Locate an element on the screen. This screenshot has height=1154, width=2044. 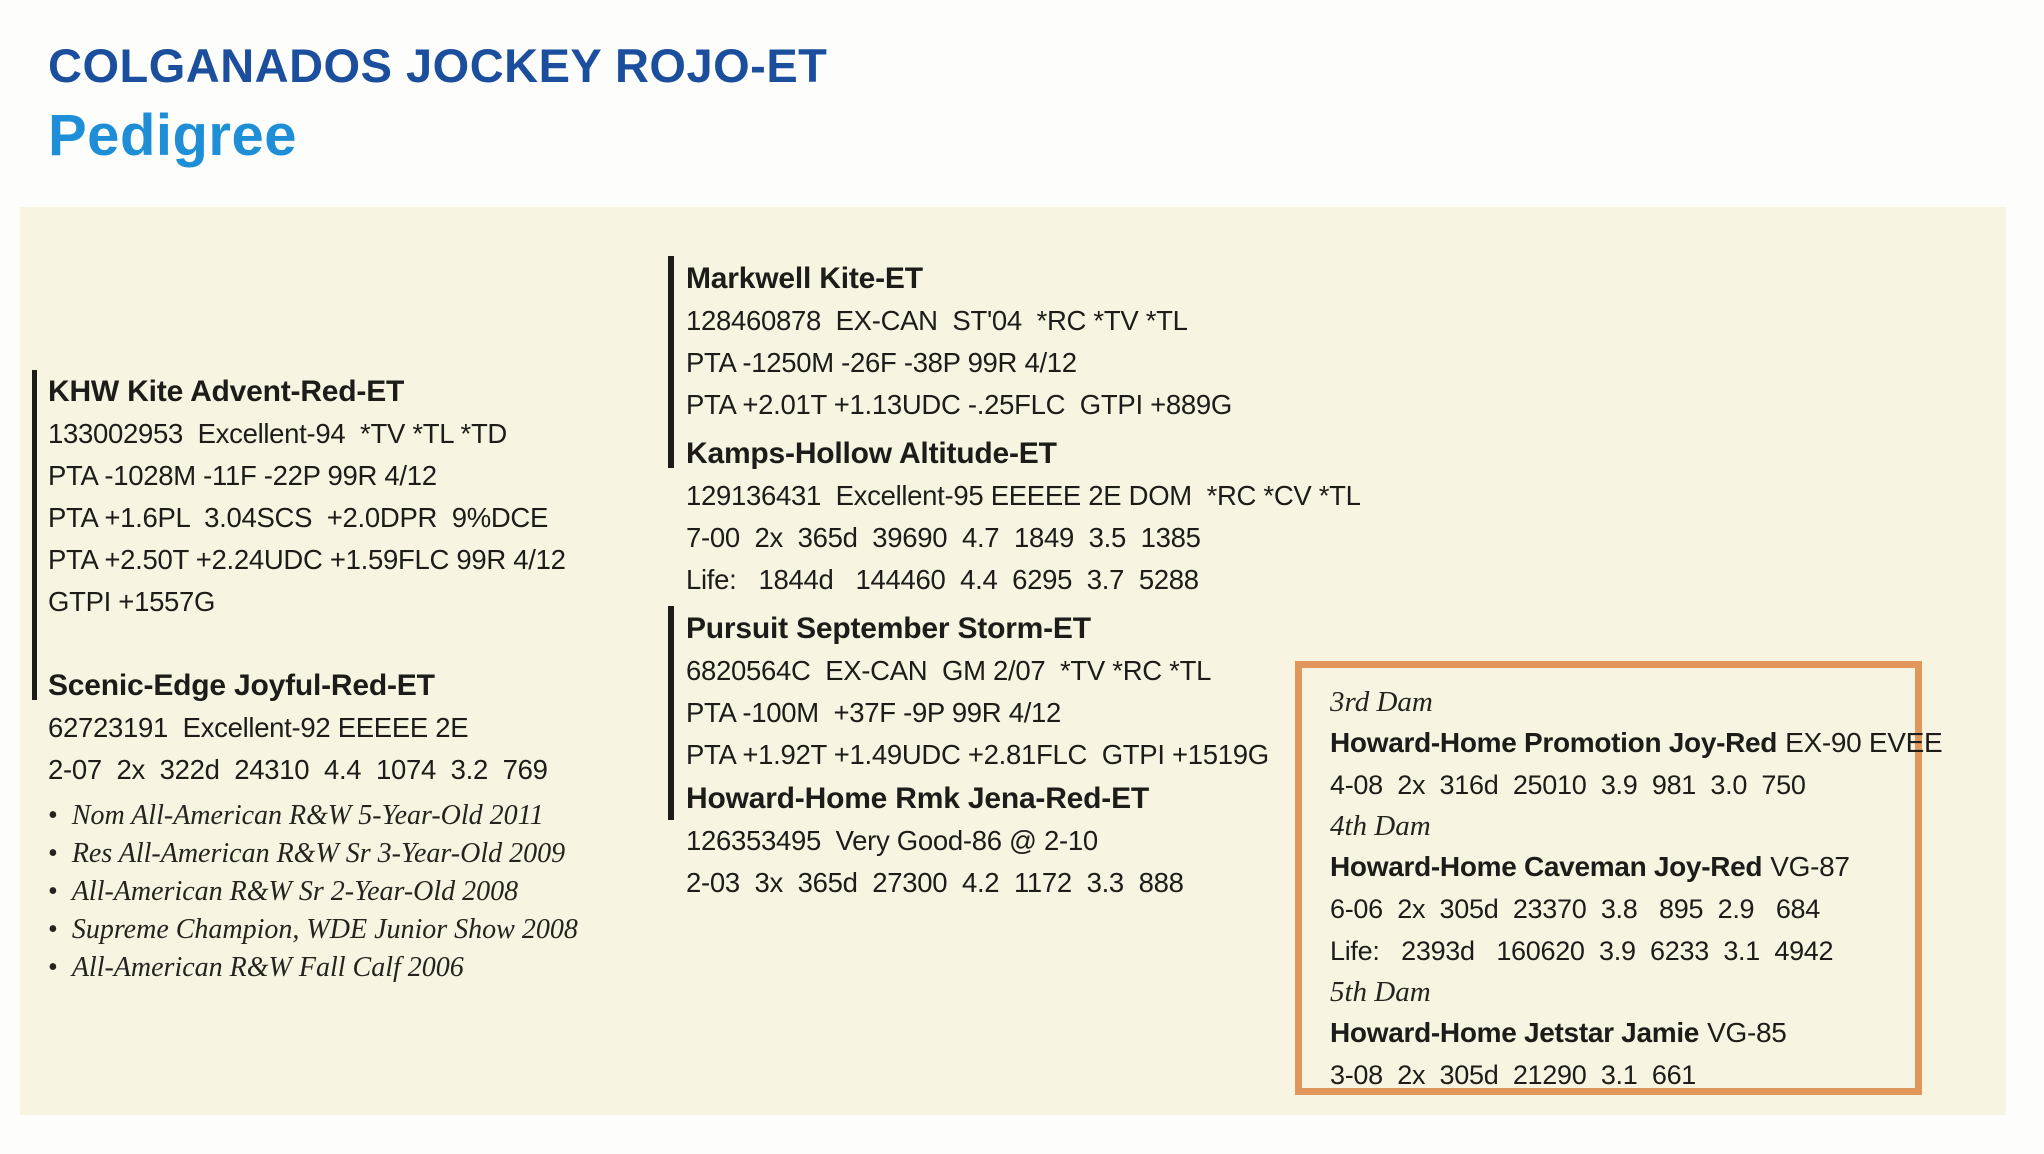
fifth-dam-rating: VG-85 is located at coordinates (1747, 1032).